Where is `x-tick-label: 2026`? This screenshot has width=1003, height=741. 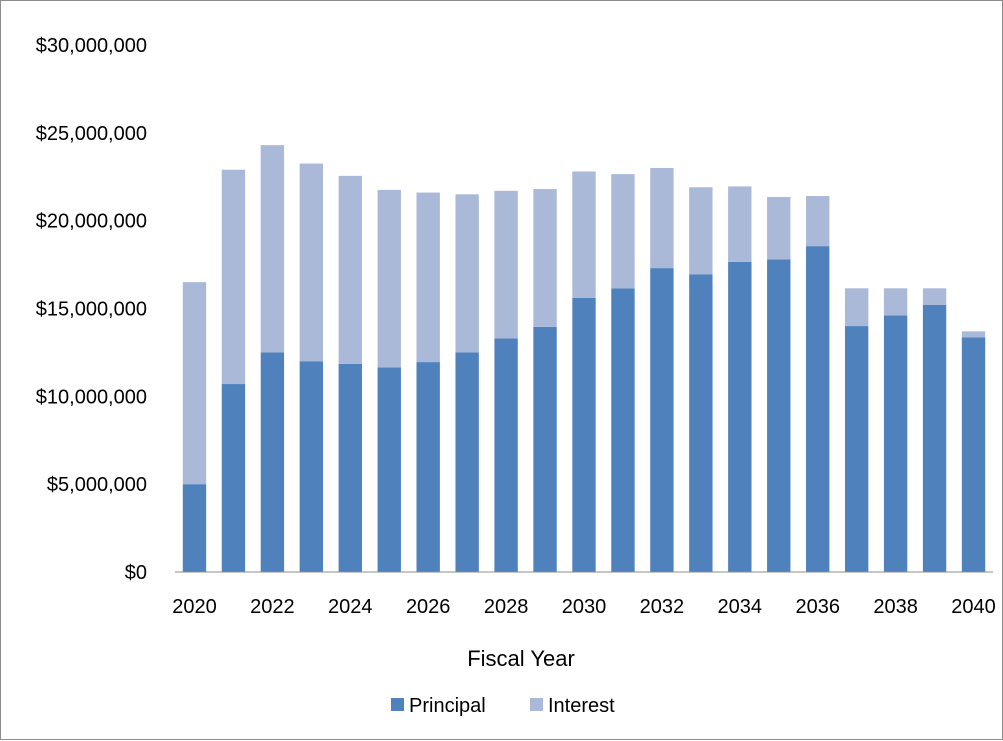
x-tick-label: 2026 is located at coordinates (428, 607).